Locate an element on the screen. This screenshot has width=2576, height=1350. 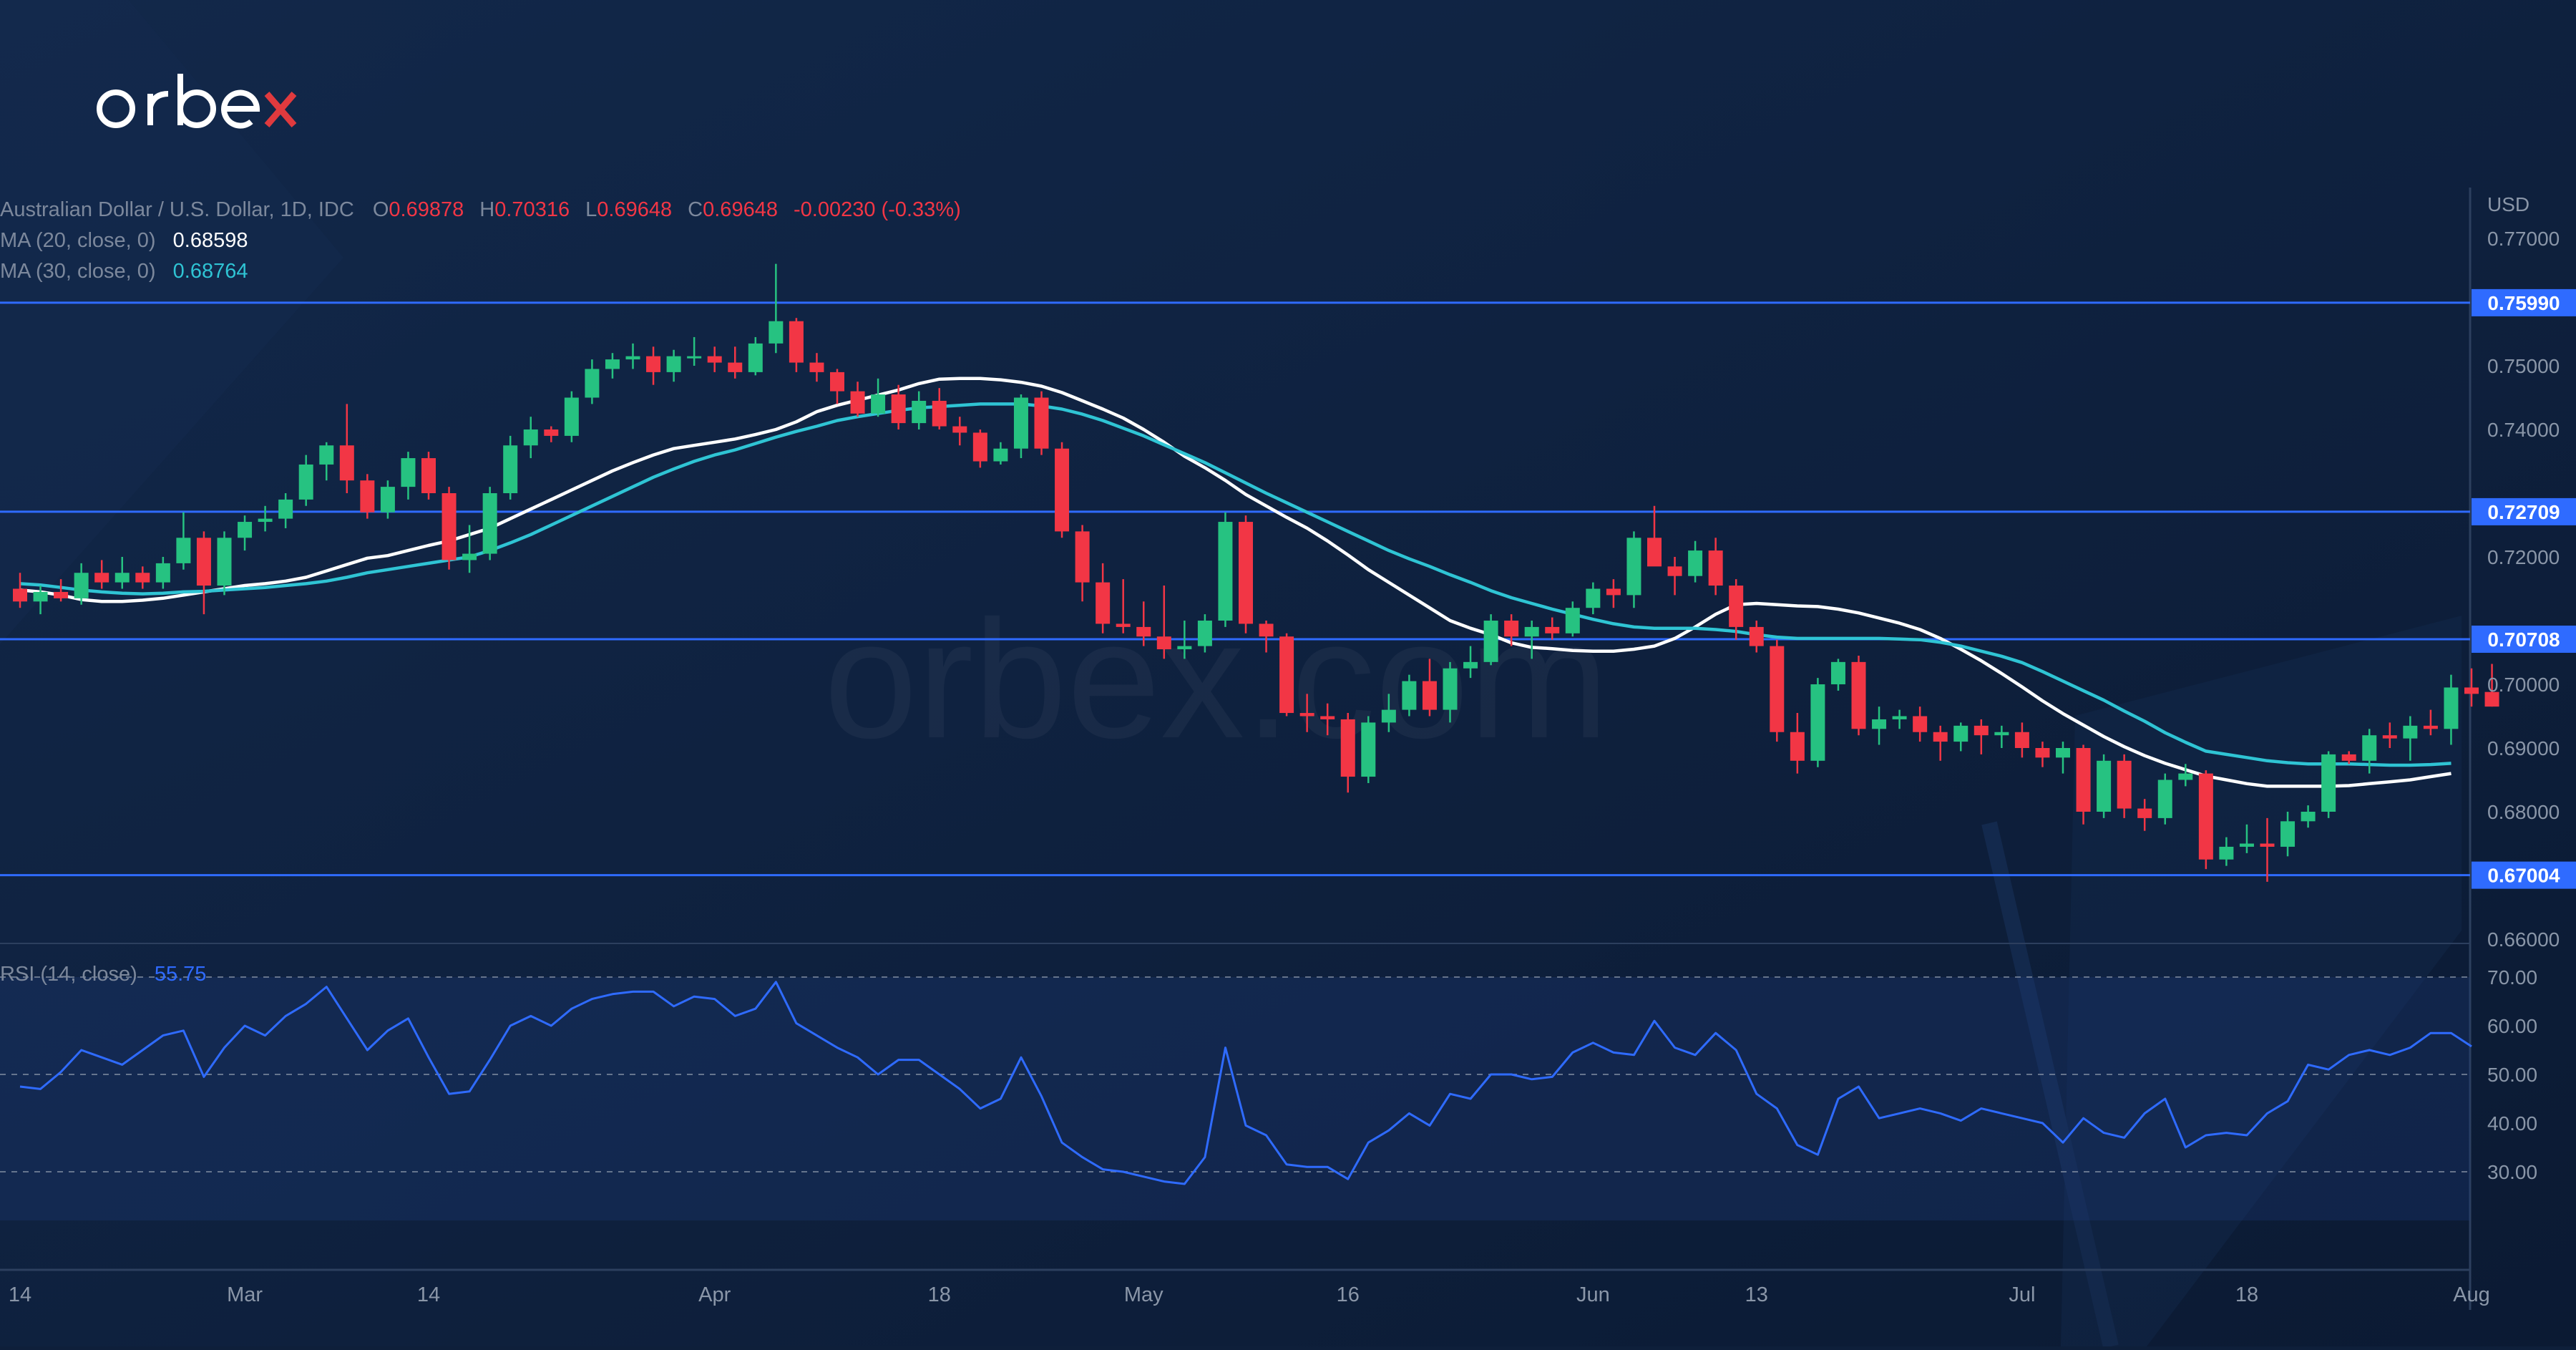
price-tick-label: 0.70000 is located at coordinates (2523, 685).